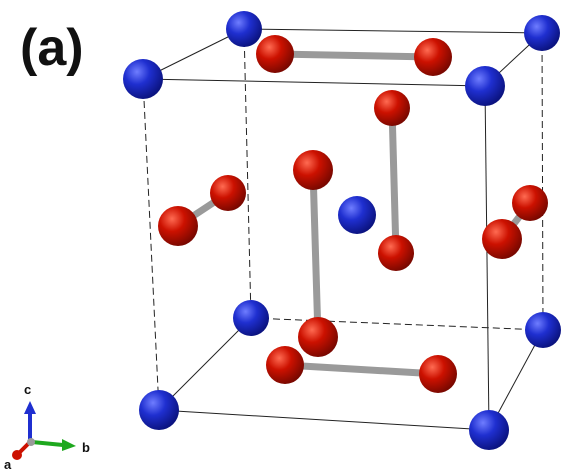 This screenshot has height=470, width=587. What do you see at coordinates (30, 407) in the screenshot?
I see `c-axis-arrowhead` at bounding box center [30, 407].